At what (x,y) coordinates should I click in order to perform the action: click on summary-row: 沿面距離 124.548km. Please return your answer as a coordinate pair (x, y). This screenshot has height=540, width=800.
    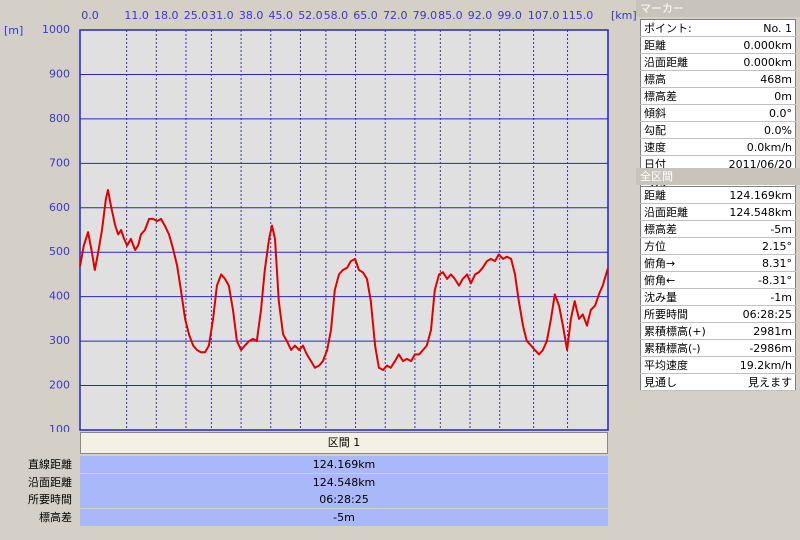
    Looking at the image, I should click on (318, 482).